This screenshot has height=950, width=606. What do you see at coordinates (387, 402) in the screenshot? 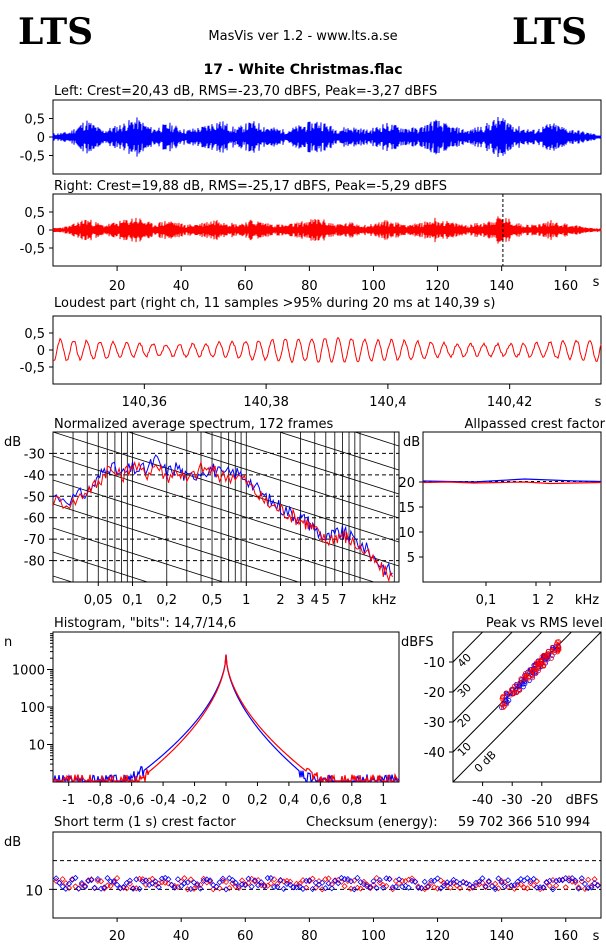
I see `loudest-xtick-label: 140,4` at bounding box center [387, 402].